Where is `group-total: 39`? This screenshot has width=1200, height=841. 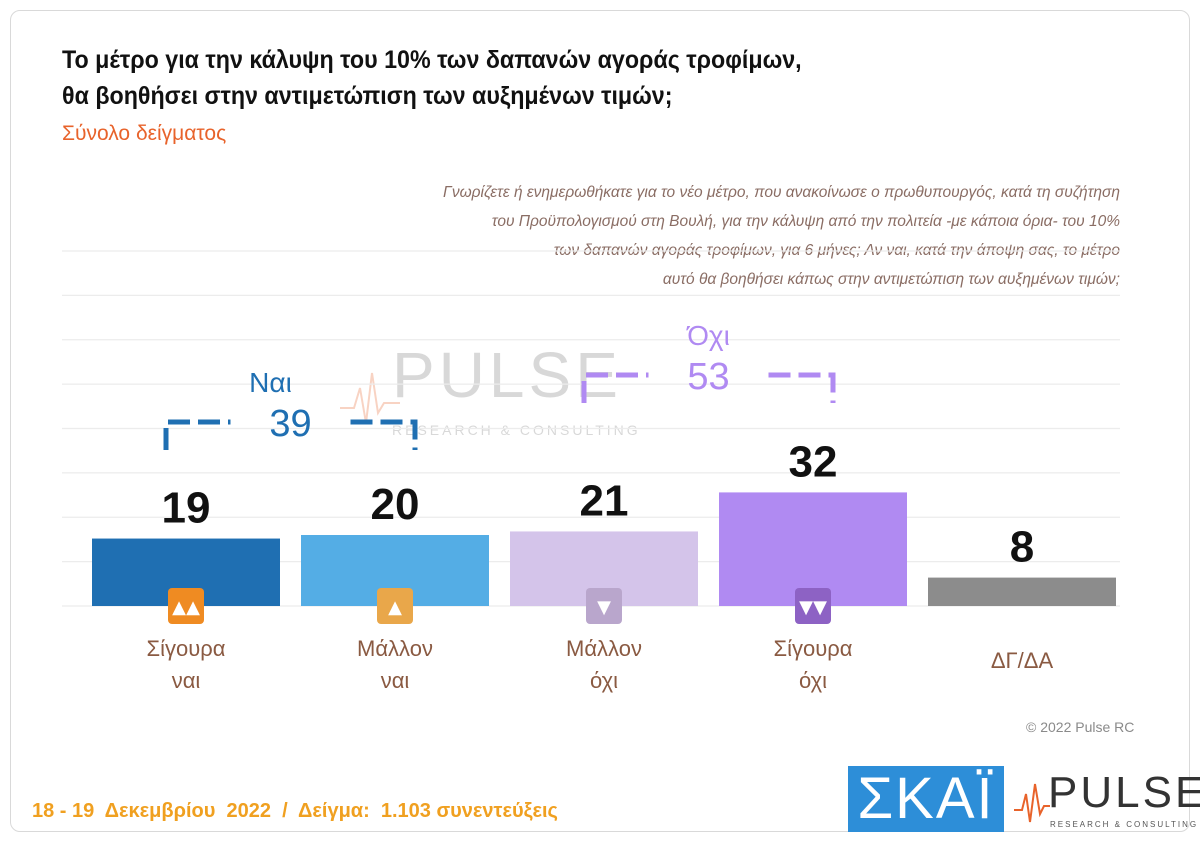
group-total: 39 is located at coordinates (290, 424).